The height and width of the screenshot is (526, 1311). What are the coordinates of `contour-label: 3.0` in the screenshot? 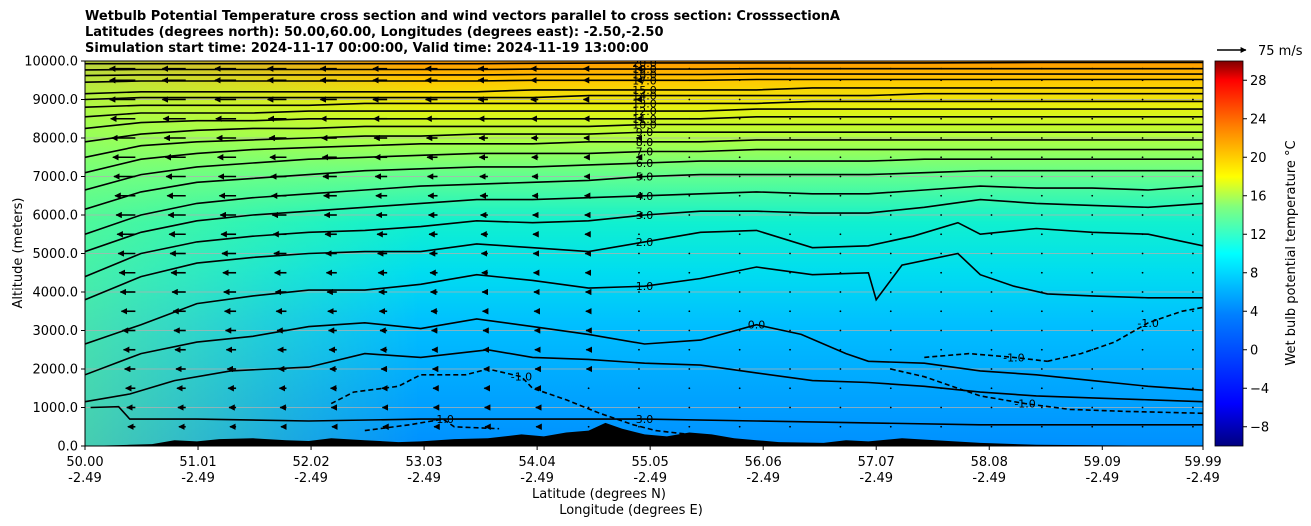 It's located at (645, 419).